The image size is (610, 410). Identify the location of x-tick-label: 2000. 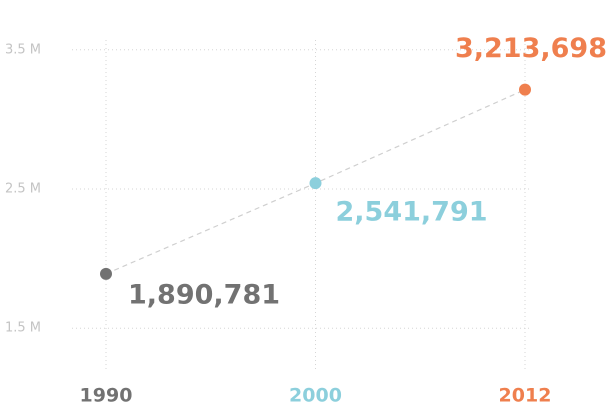
(315, 396).